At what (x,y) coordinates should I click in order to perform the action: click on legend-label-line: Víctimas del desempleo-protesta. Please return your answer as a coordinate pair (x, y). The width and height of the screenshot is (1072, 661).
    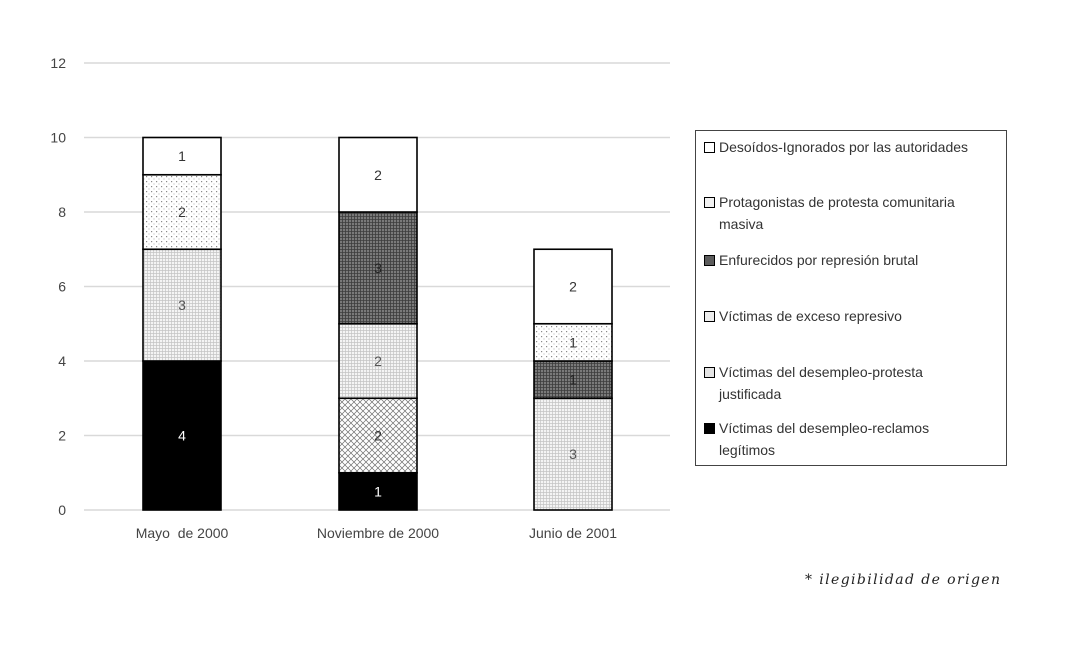
    Looking at the image, I should click on (821, 372).